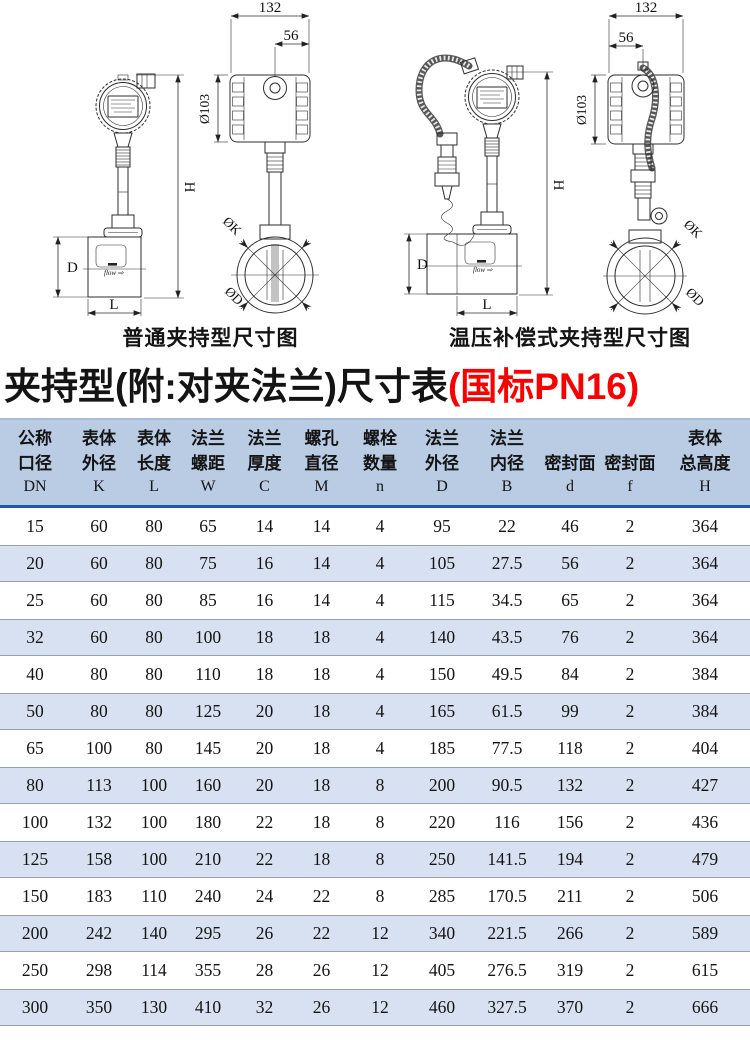  What do you see at coordinates (375, 638) in the screenshot?
I see `table-row-dn-32: 32 60 80 100 18 18 4 140 43.5 76 2 364` at bounding box center [375, 638].